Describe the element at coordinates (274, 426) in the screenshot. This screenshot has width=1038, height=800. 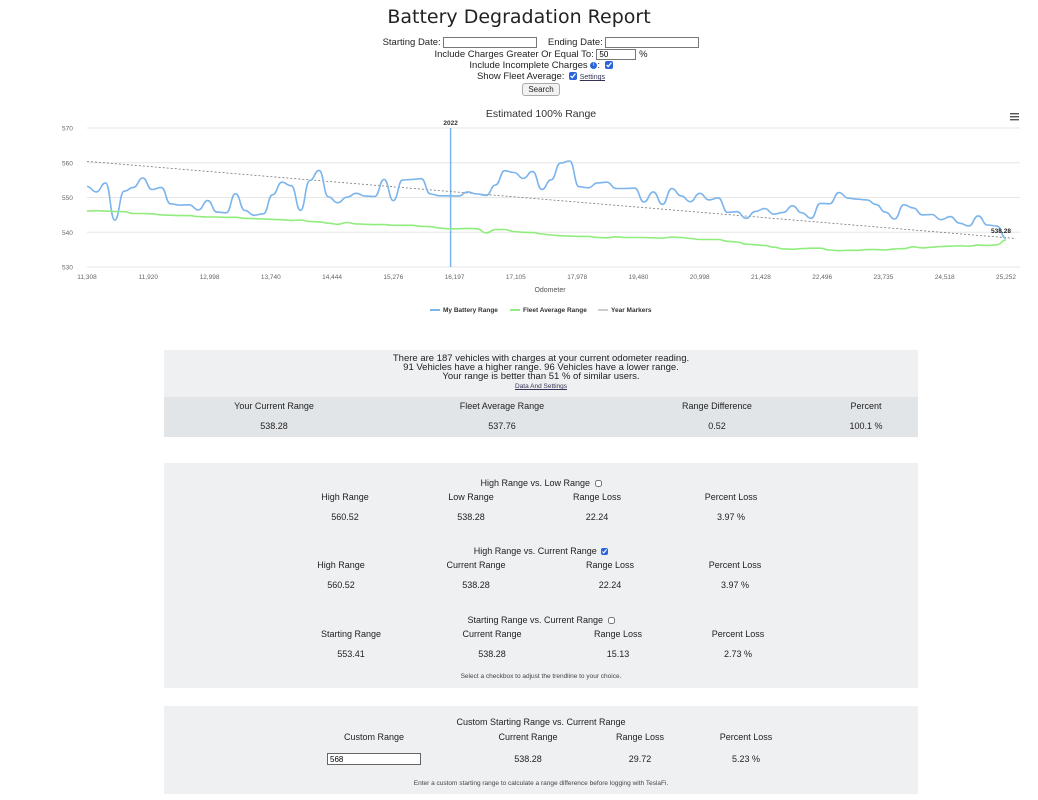
I see `value-current-range: 538.28` at that location.